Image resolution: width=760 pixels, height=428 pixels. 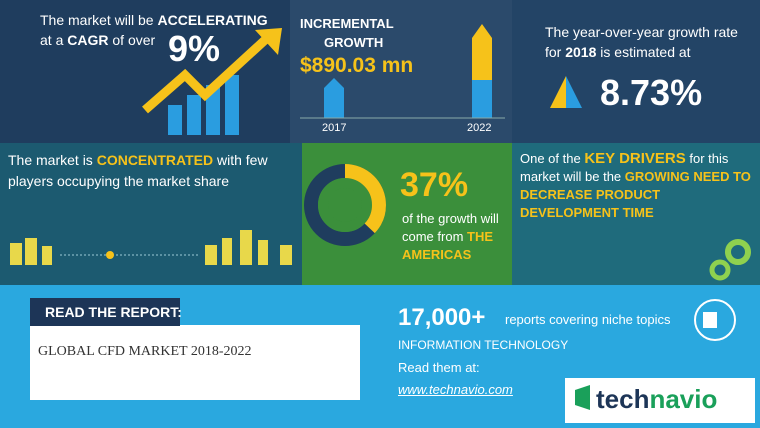 I want to click on yoy-value: 8.73%, so click(x=651, y=92).